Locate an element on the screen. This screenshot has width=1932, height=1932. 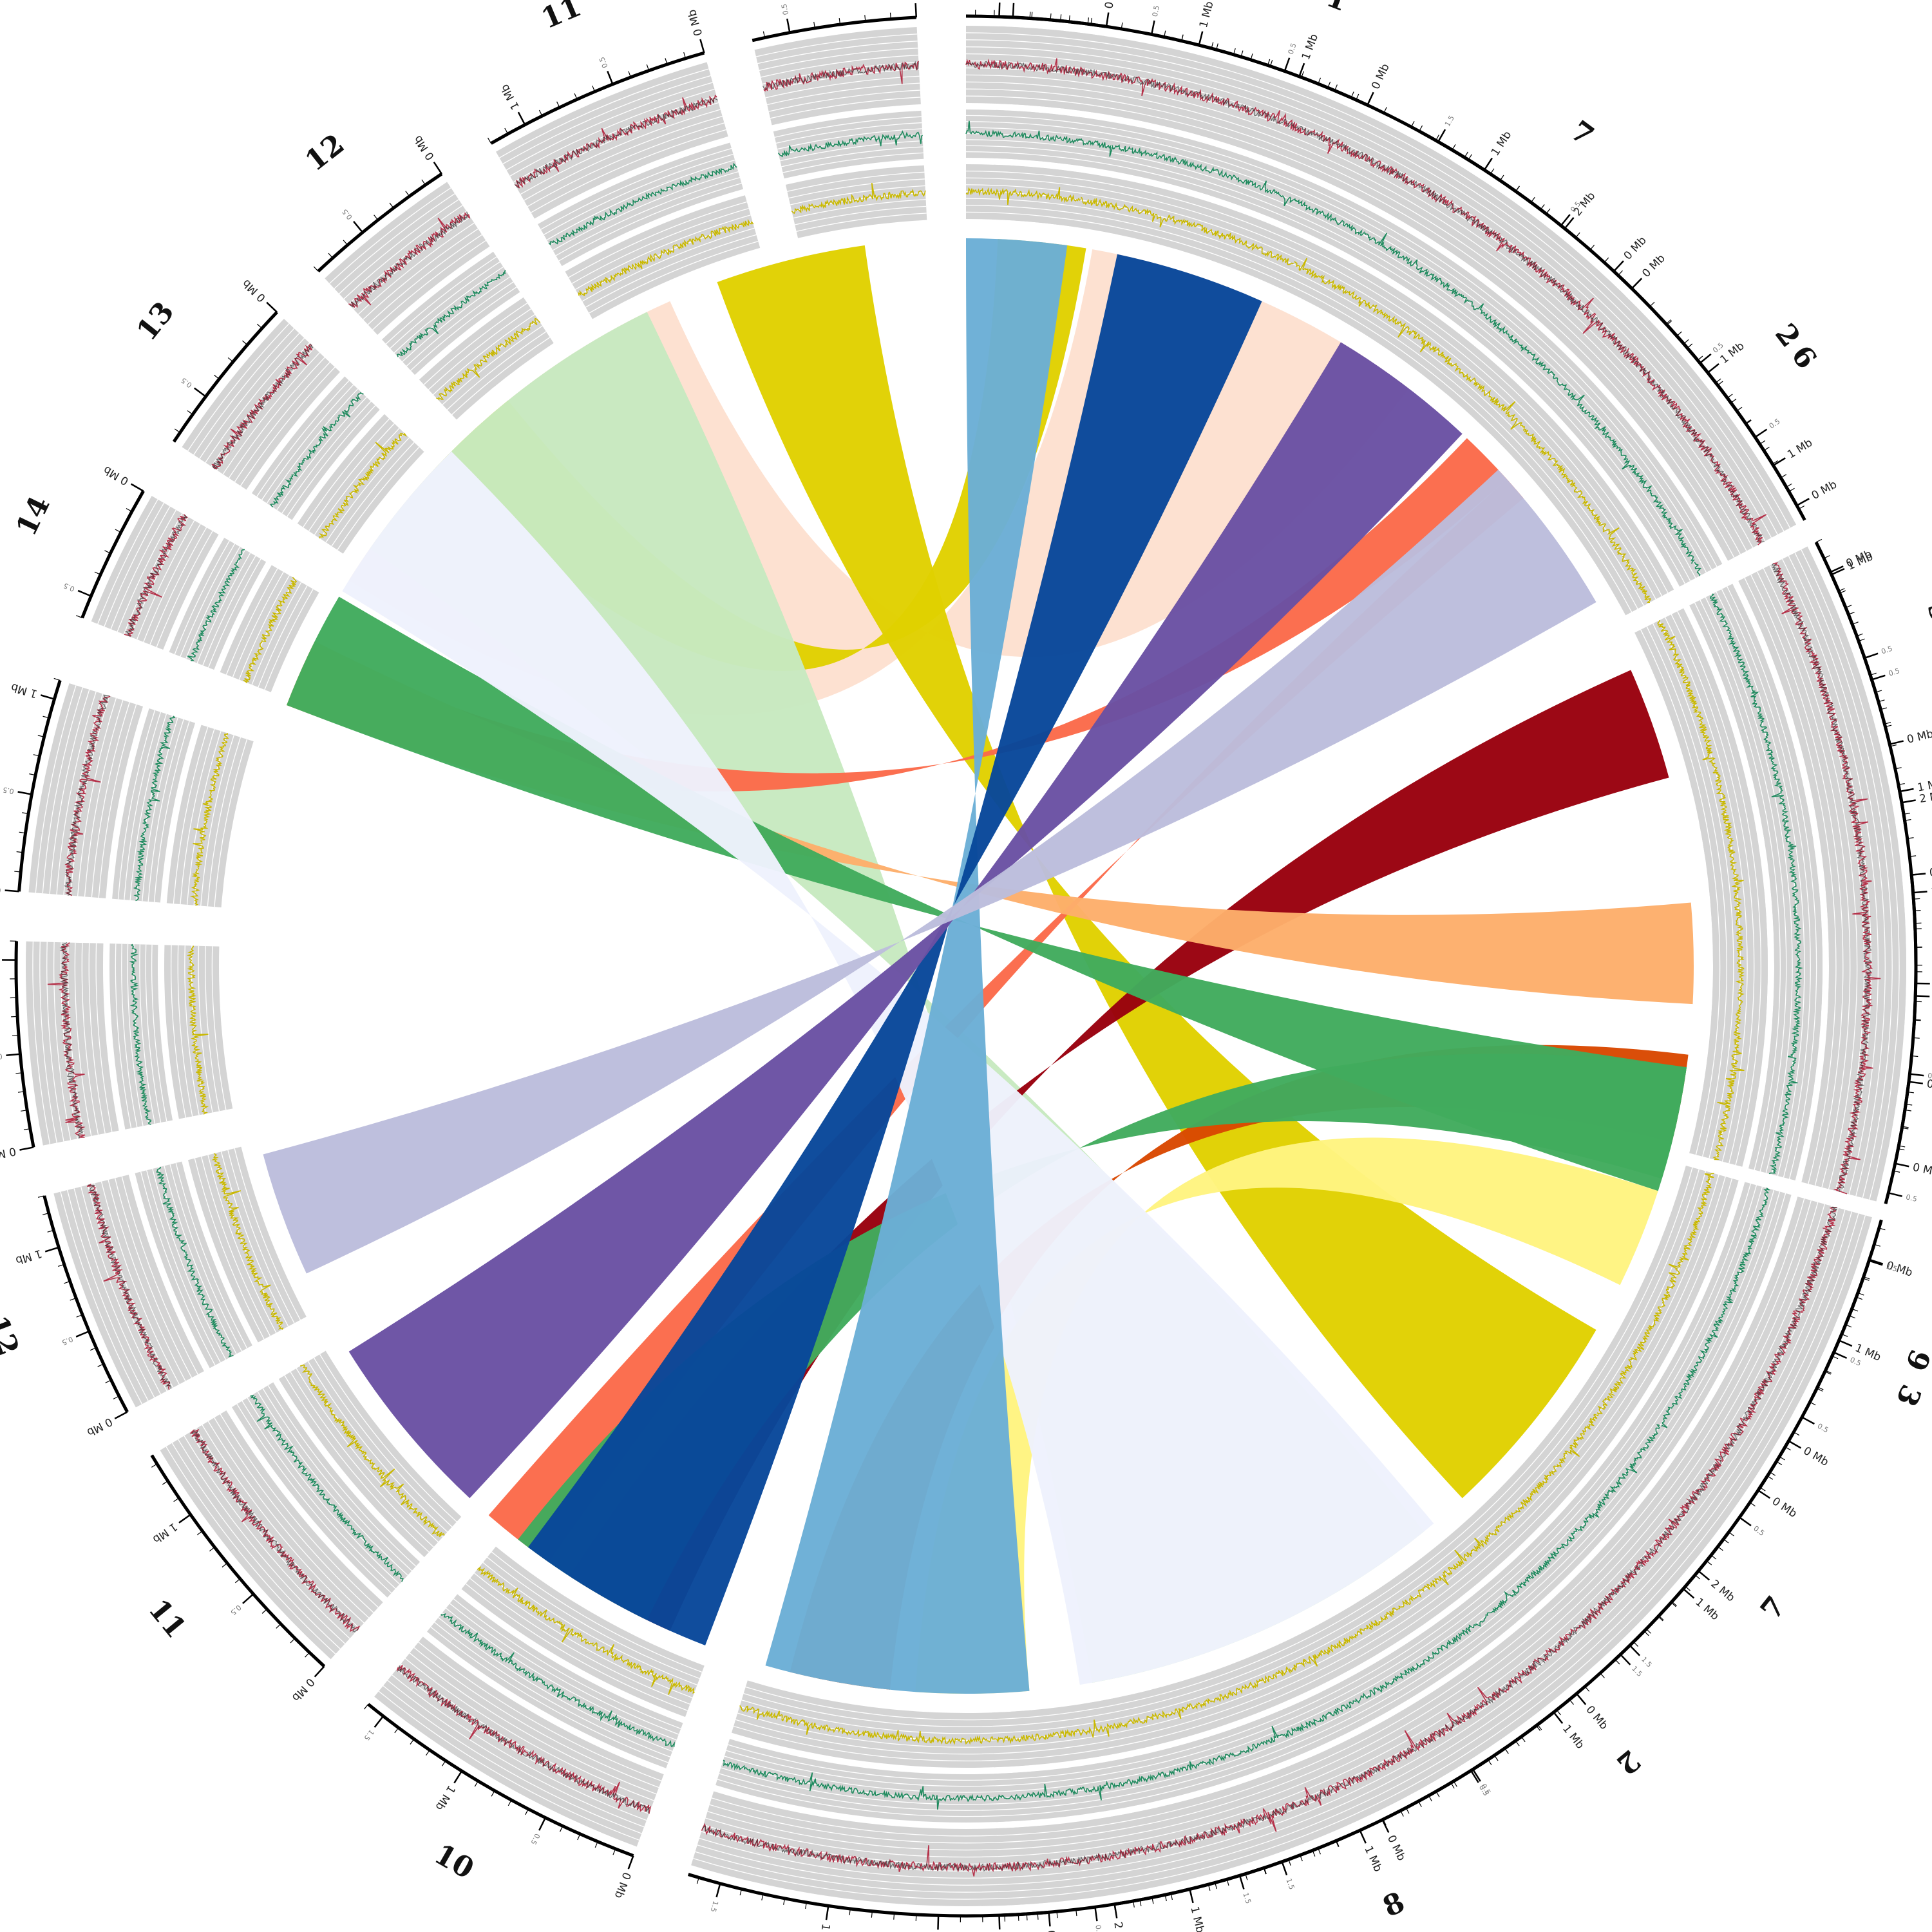
chromosome-label: 2 is located at coordinates (1628, 1762).